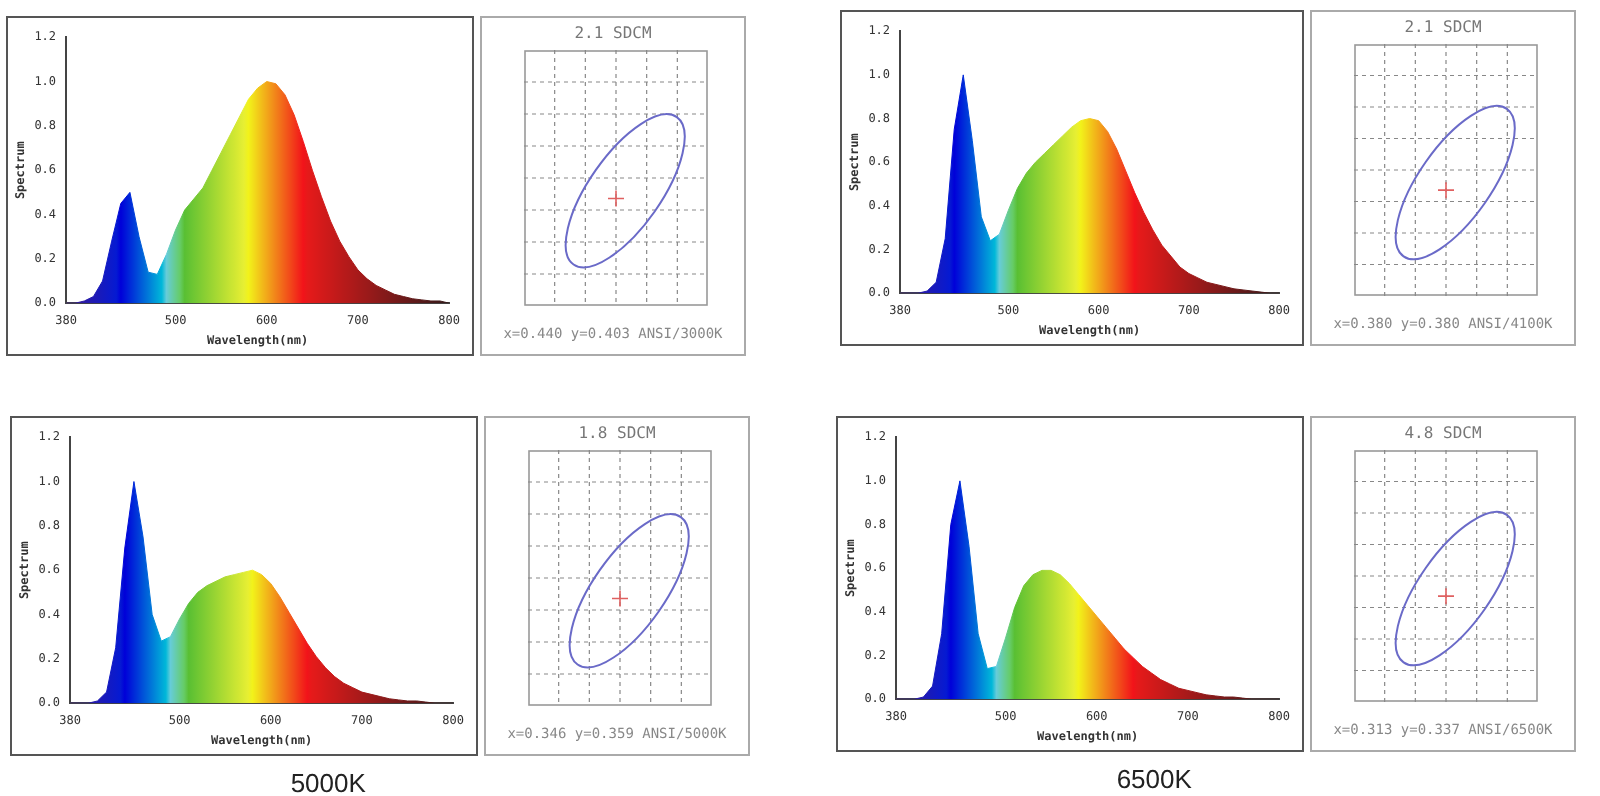 This screenshot has height=796, width=1600. What do you see at coordinates (617, 433) in the screenshot?
I see `text: 1.8 SDCM` at bounding box center [617, 433].